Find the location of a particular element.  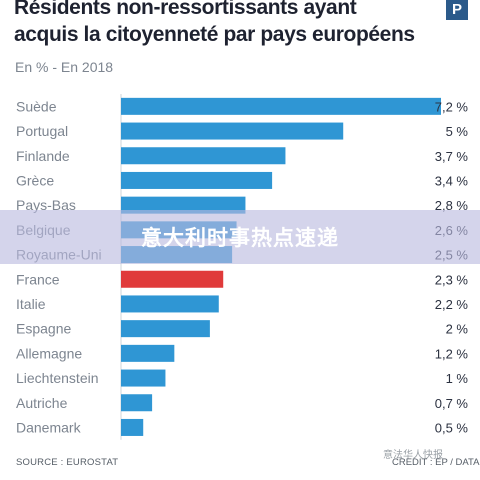

value-label: 7,2 % is located at coordinates (452, 106).